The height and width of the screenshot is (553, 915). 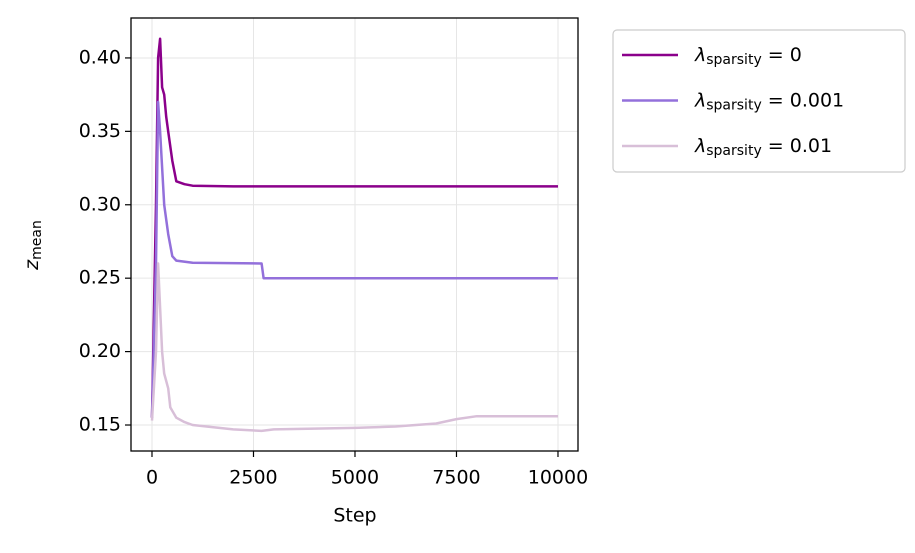 What do you see at coordinates (100, 57) in the screenshot?
I see `y-tick-label: 0.40` at bounding box center [100, 57].